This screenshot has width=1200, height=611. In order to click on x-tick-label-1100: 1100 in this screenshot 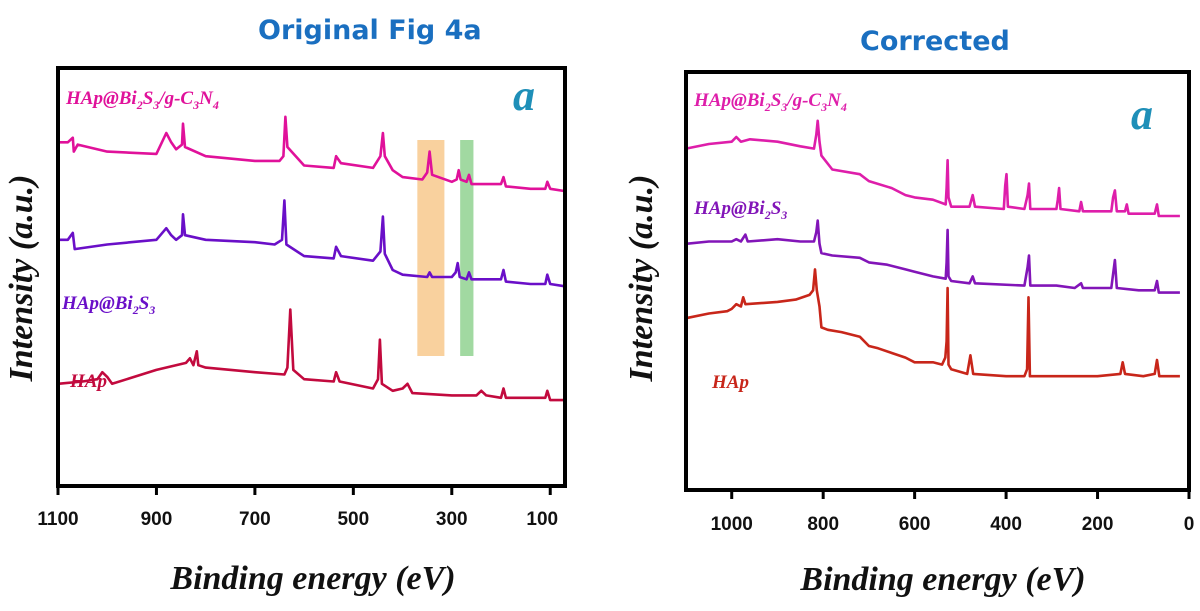, I will do `click(57, 519)`.